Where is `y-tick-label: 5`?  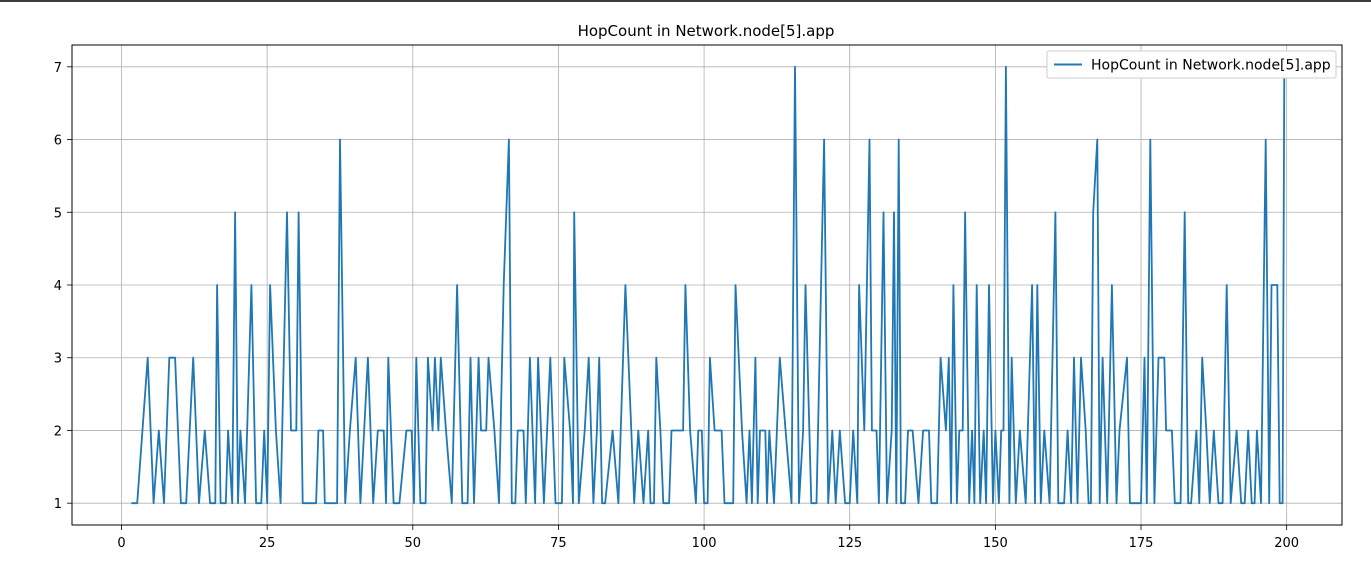
y-tick-label: 5 is located at coordinates (58, 213).